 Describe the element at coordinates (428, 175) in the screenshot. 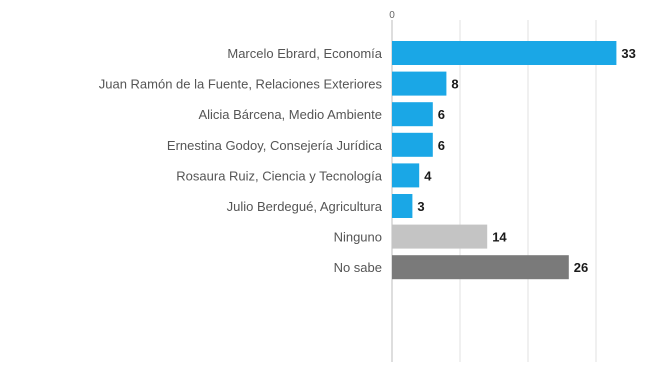

I see `value-label: 4` at that location.